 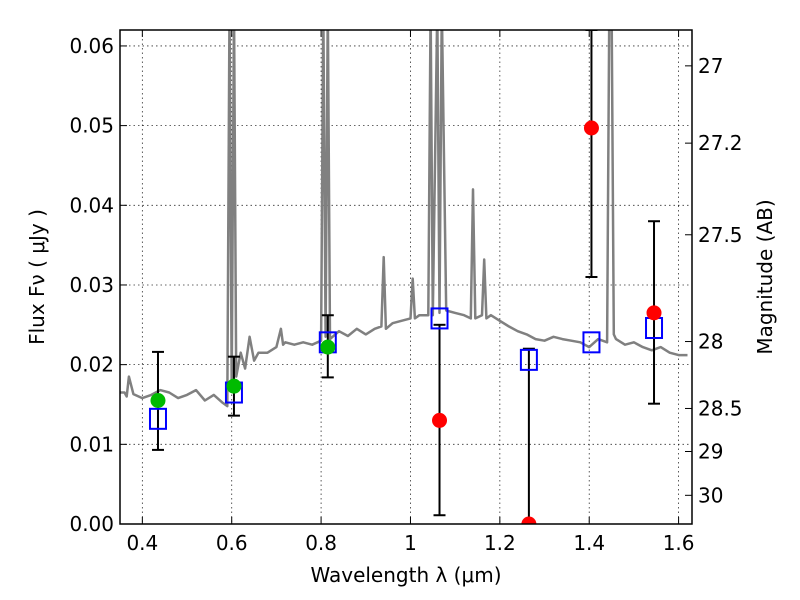 What do you see at coordinates (710, 495) in the screenshot?
I see `y2-tick-label: 30` at bounding box center [710, 495].